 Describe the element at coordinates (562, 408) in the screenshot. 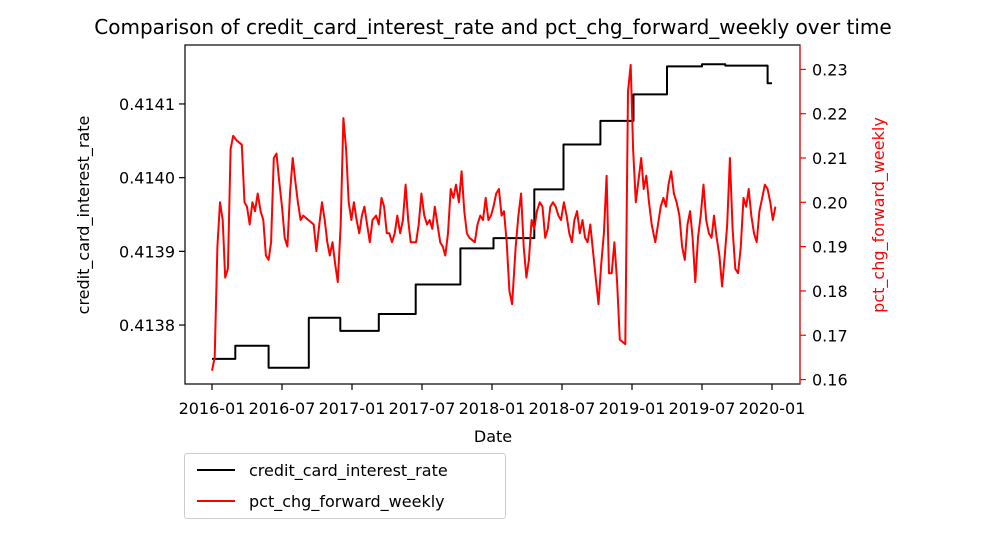

I see `x-tick-label: 2018-07` at that location.